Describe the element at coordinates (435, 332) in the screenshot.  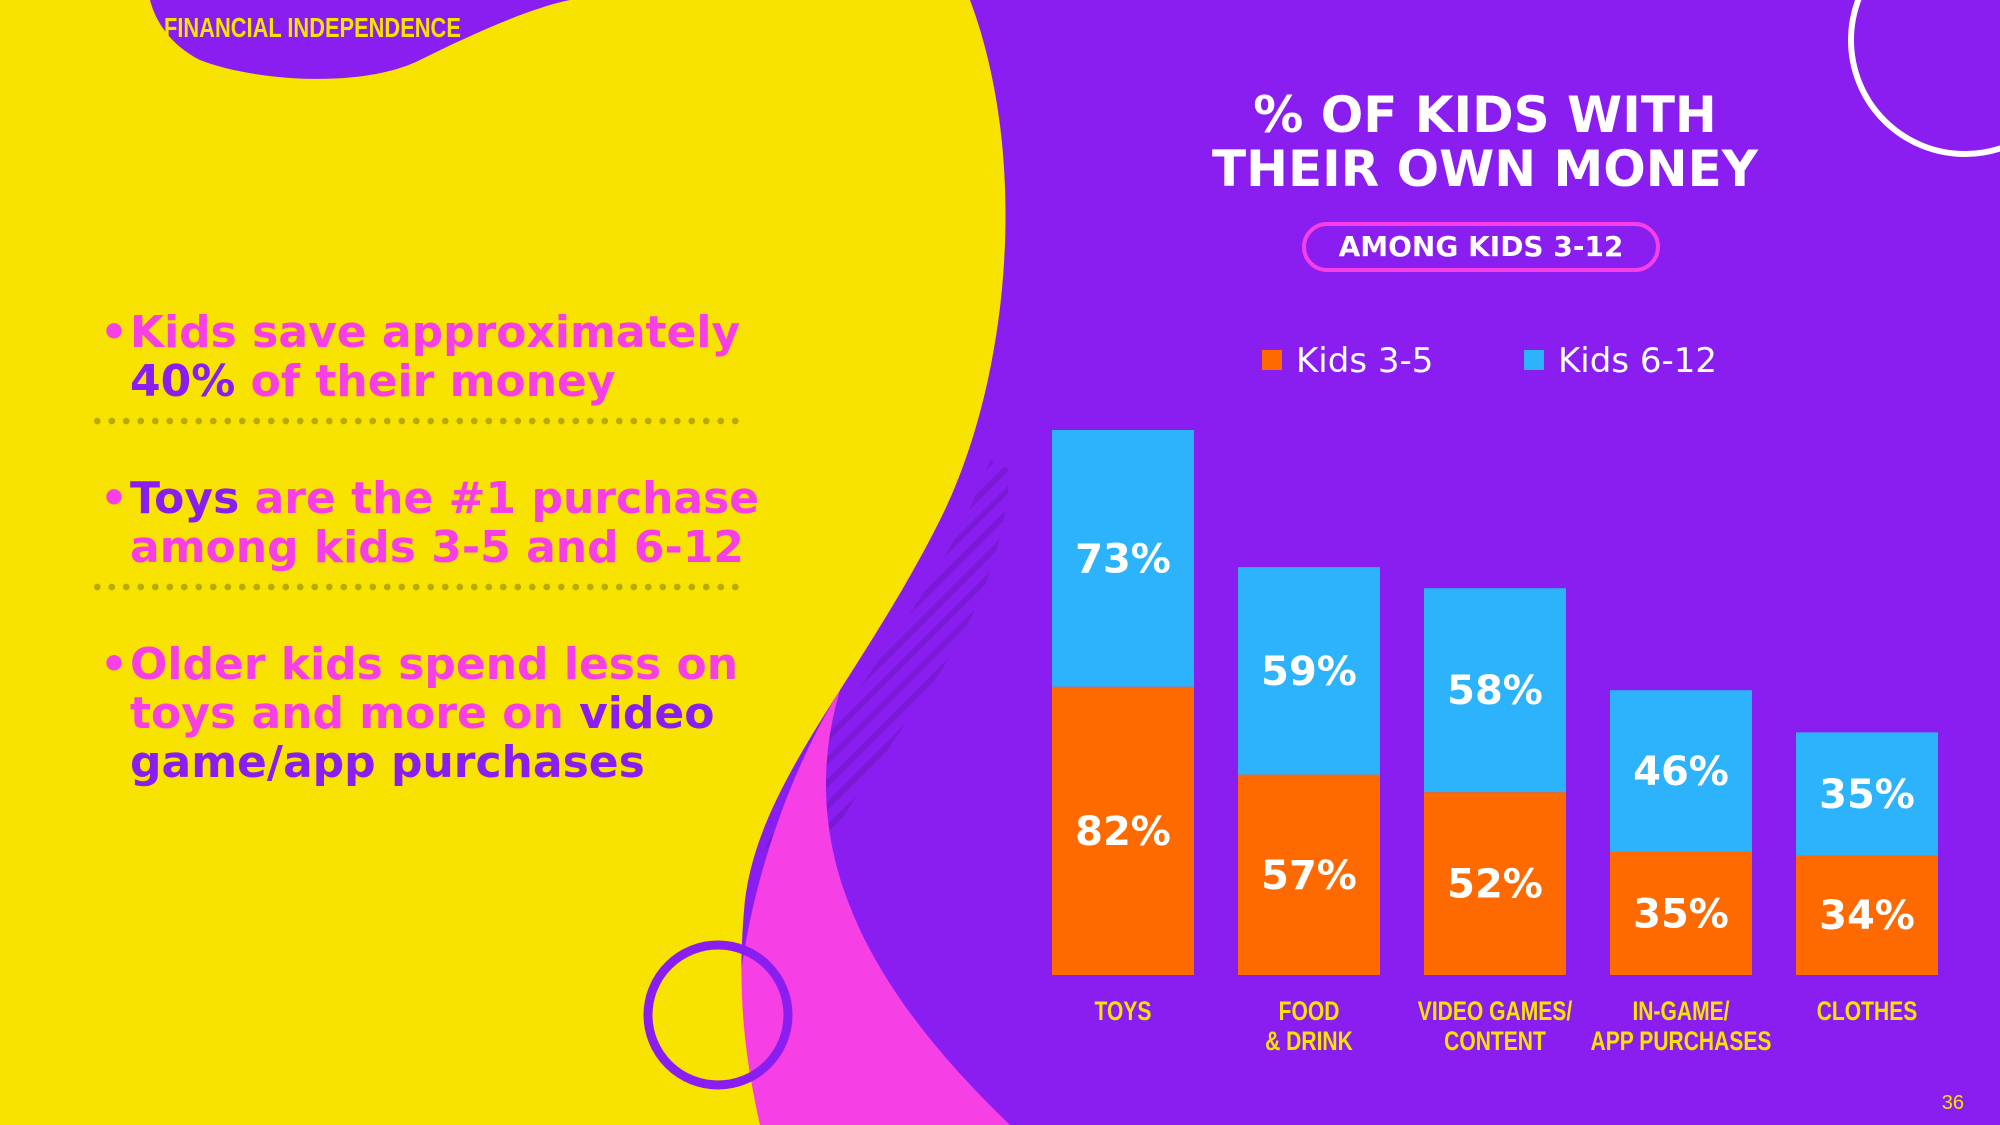
I see `bullet-text: Kids save approximately` at that location.